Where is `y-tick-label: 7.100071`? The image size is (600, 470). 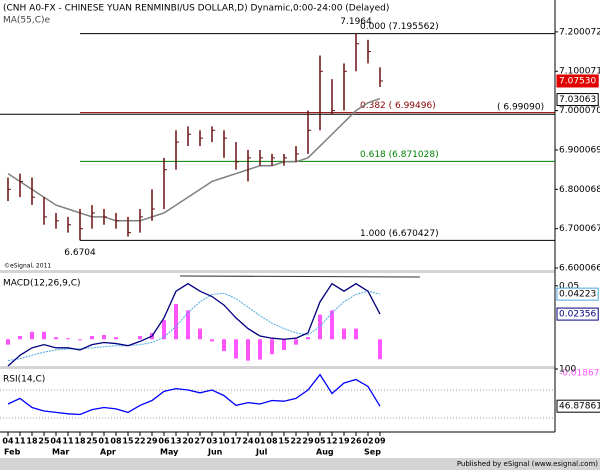 y-tick-label: 7.100071 is located at coordinates (579, 72).